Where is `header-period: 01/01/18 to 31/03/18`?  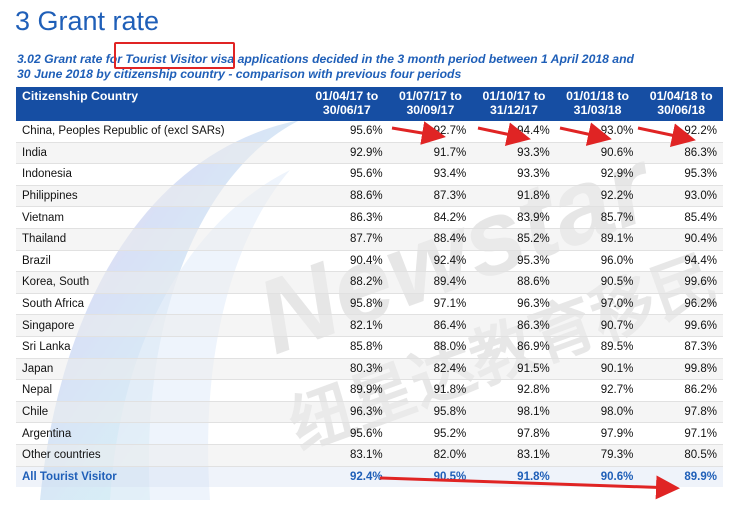
header-period: 01/01/18 to 31/03/18 is located at coordinates (597, 104).